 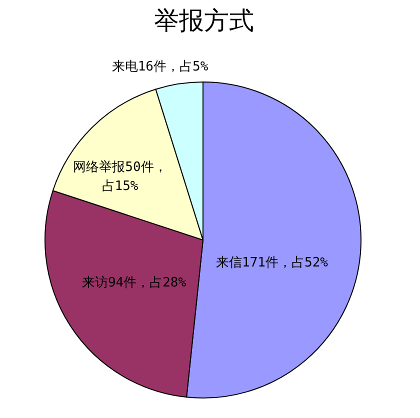 What do you see at coordinates (120, 177) in the screenshot?
I see `slice-label: 网络举报50件，占15%` at bounding box center [120, 177].